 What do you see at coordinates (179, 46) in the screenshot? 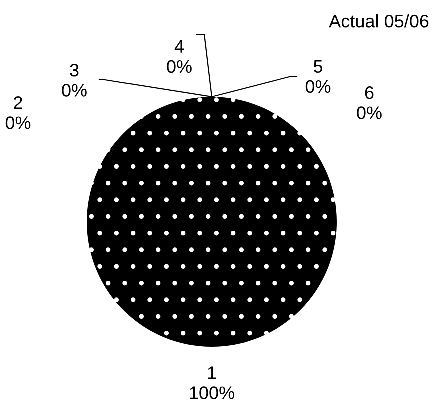
I see `category-label: 4` at bounding box center [179, 46].